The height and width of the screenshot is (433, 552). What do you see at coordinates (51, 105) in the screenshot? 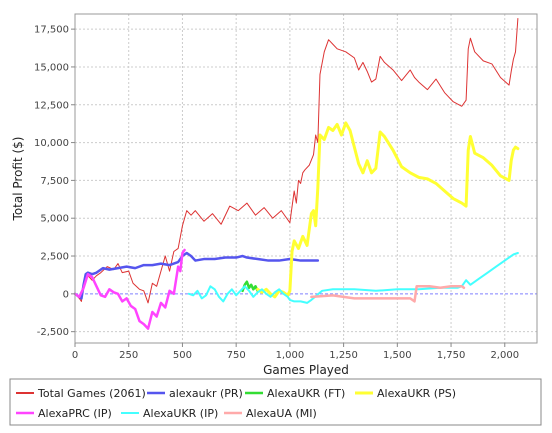
I see `y-tick-label: 12,500` at bounding box center [51, 105].